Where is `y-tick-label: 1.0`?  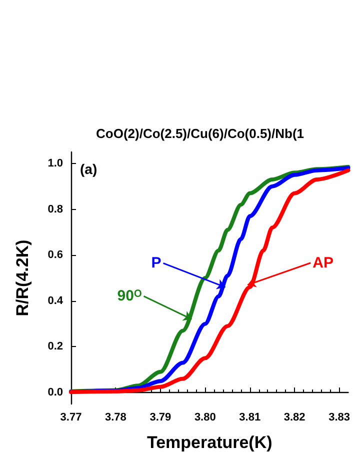 y-tick-label: 1.0 is located at coordinates (55, 163).